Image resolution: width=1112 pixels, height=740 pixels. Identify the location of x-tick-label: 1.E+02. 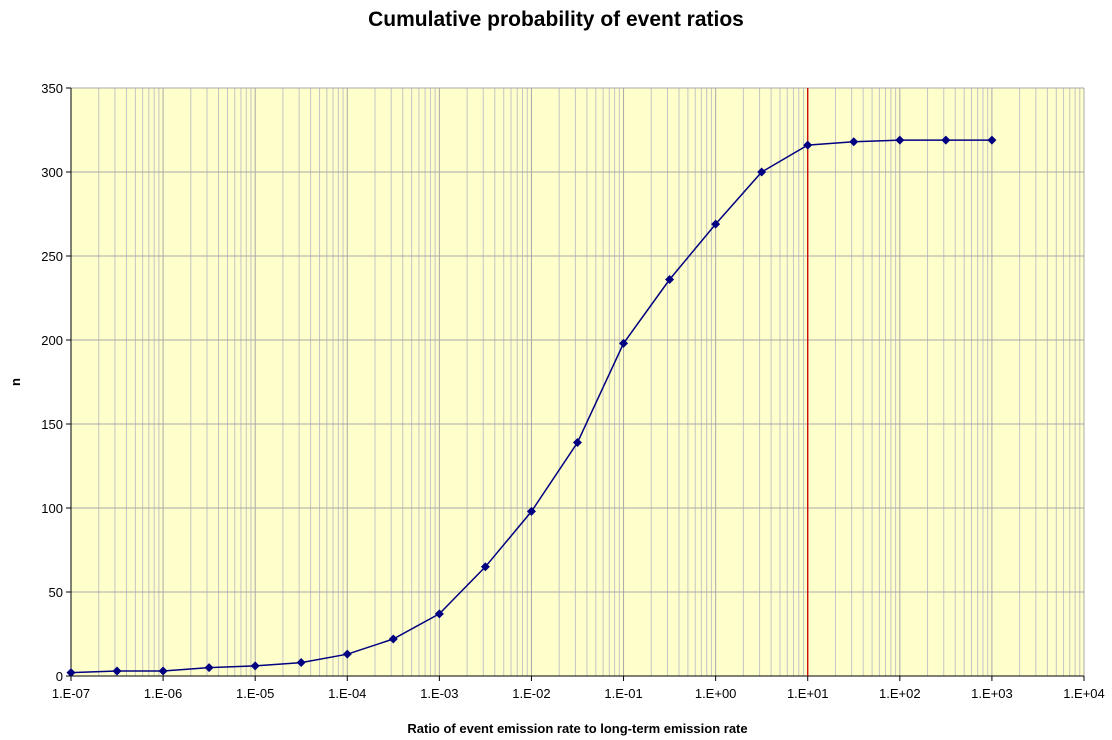
(900, 693).